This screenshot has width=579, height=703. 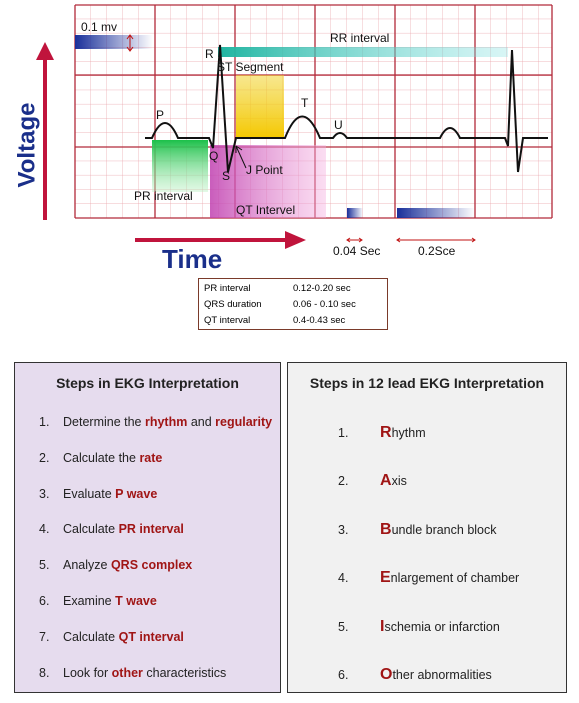 What do you see at coordinates (147, 383) in the screenshot?
I see `panel-title: Steps in EKG Interpretation` at bounding box center [147, 383].